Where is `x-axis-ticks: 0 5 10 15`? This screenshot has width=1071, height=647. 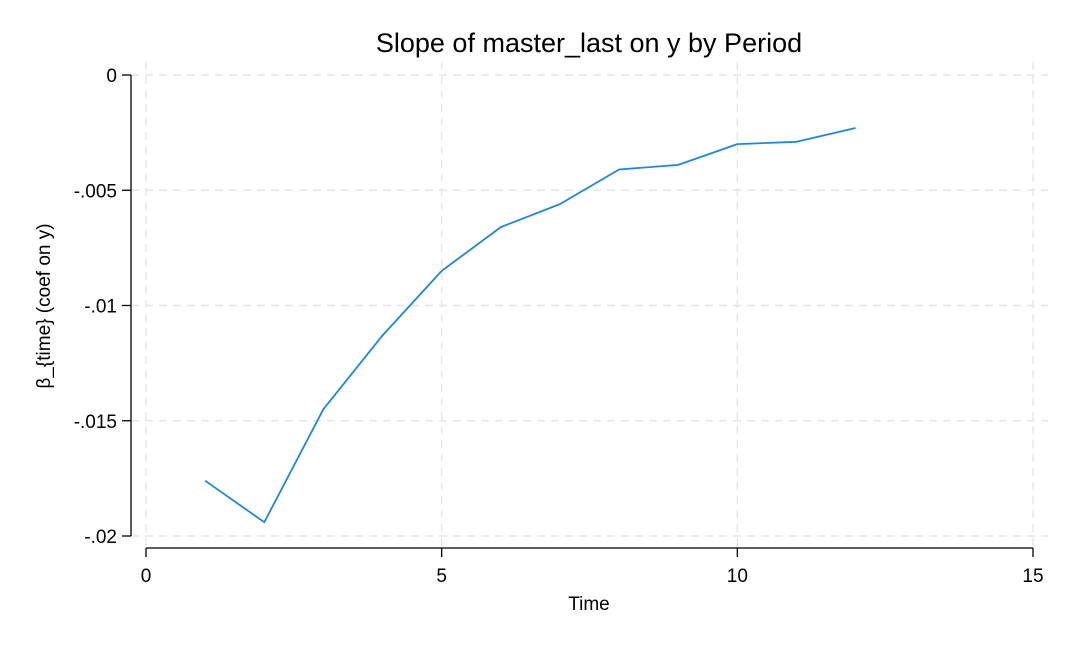 x-axis-ticks: 0 5 10 15 is located at coordinates (592, 567).